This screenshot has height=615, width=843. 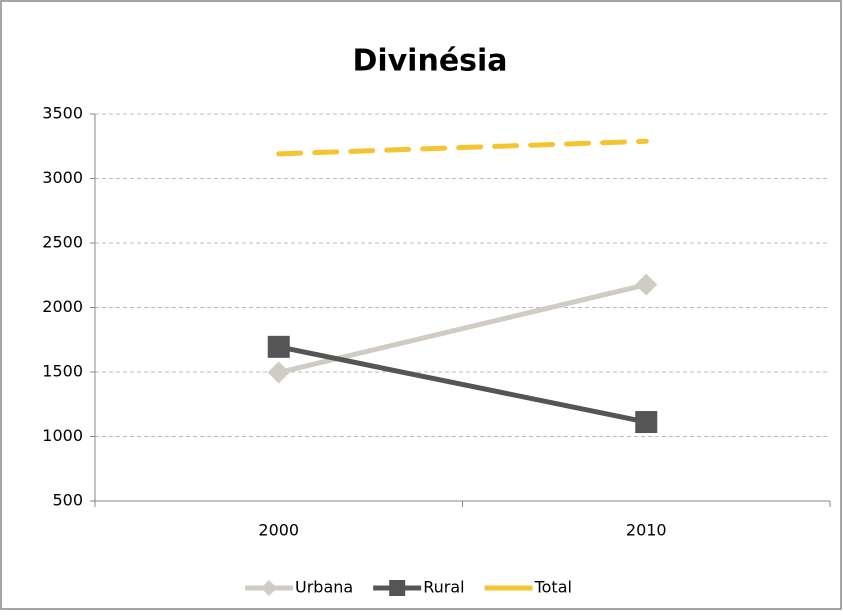 I want to click on y-tick-label: 3000, so click(x=62, y=177).